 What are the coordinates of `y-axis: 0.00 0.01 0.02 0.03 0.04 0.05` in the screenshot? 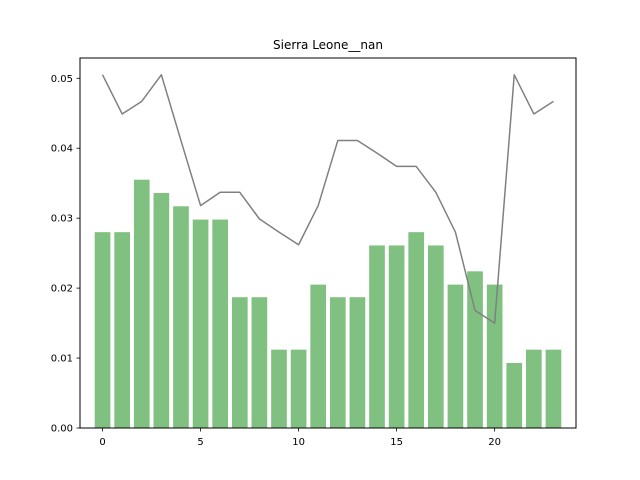 It's located at (65, 254).